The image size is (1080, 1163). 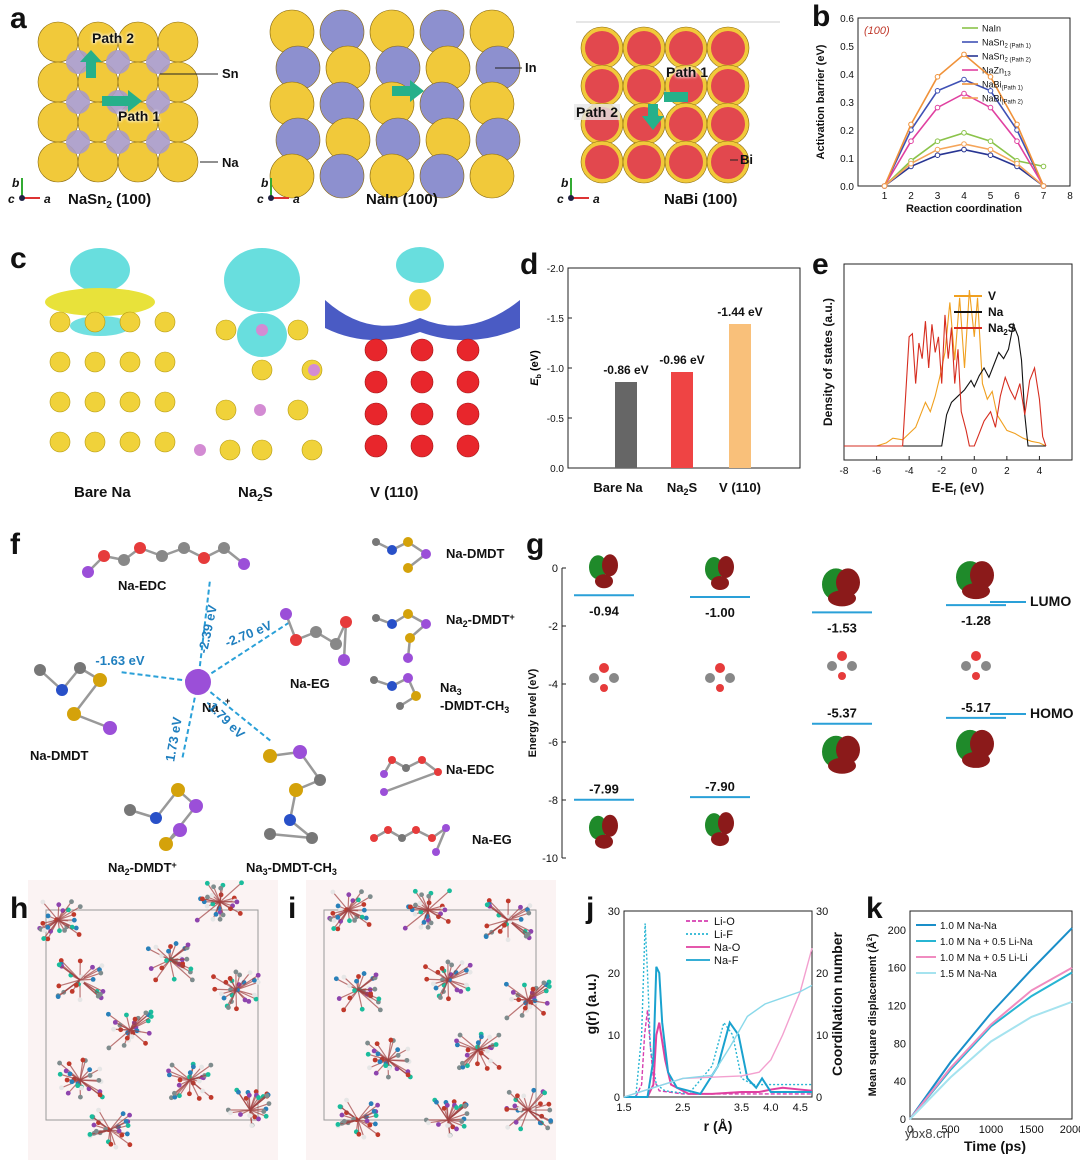 I want to click on na-atom, so click(x=130, y=362).